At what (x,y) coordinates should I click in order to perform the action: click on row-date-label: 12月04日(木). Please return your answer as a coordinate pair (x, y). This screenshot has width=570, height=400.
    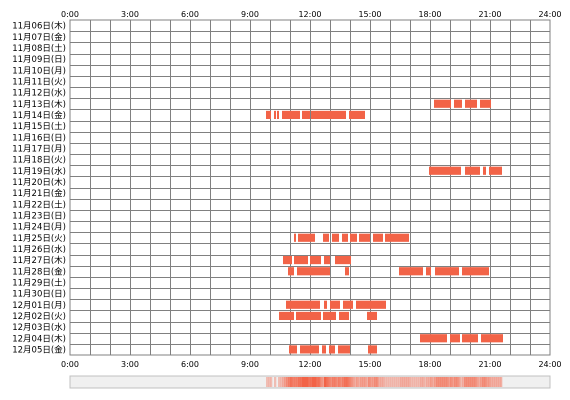
    Looking at the image, I should click on (39, 338).